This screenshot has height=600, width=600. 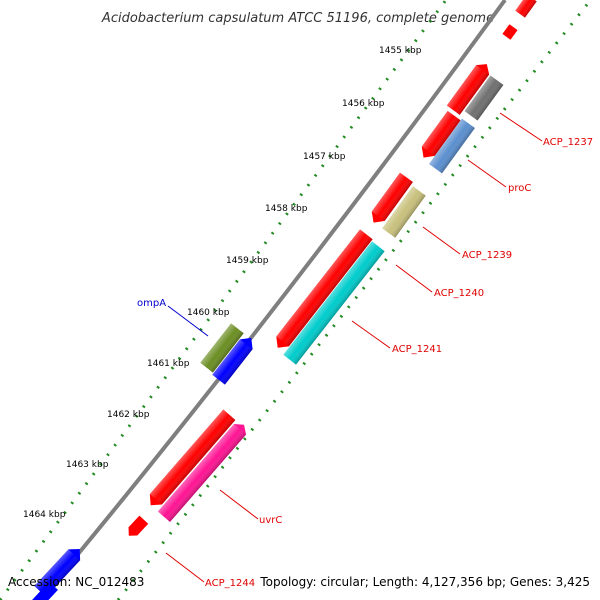 I want to click on gene-feature-uvrc, so click(x=190, y=459).